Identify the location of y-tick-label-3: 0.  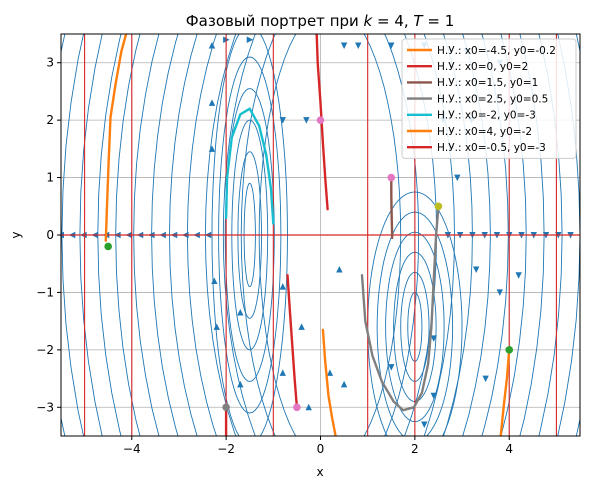
(50, 235).